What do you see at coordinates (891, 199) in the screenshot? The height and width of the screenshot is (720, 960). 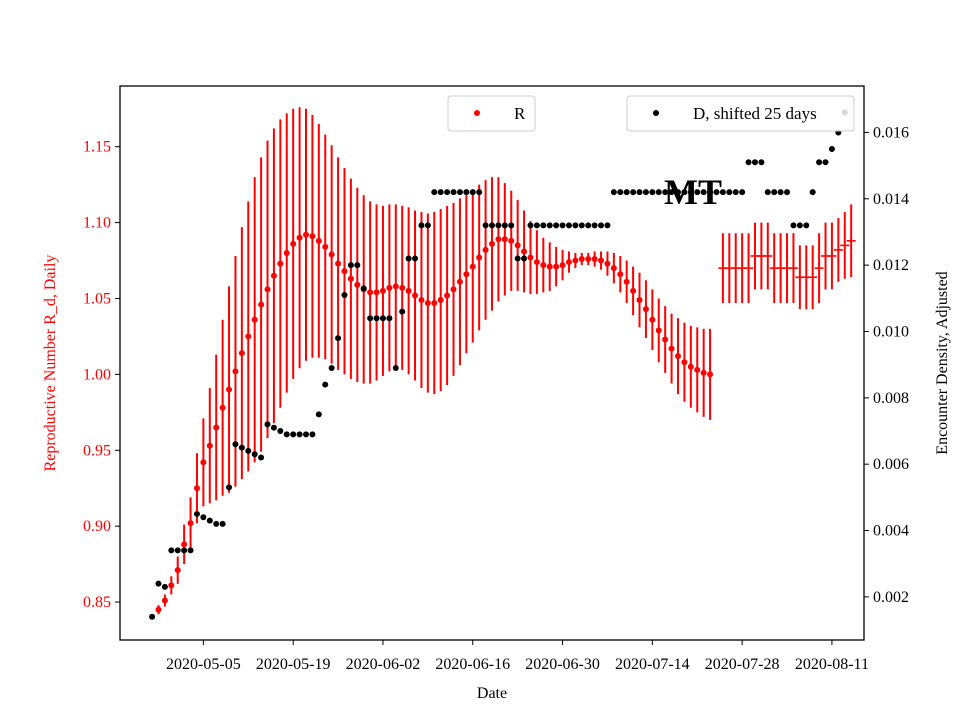 I see `right-tick-label: 0.014` at bounding box center [891, 199].